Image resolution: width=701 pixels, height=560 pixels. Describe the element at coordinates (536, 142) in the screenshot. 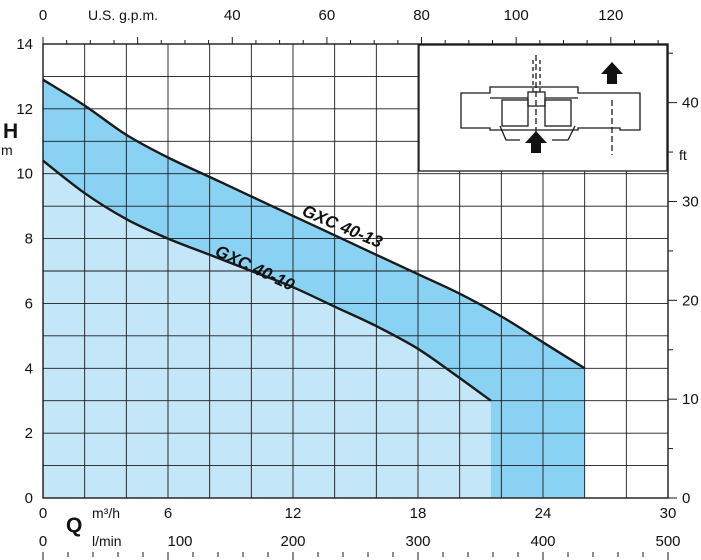

I see `suction-arrow-icon` at that location.